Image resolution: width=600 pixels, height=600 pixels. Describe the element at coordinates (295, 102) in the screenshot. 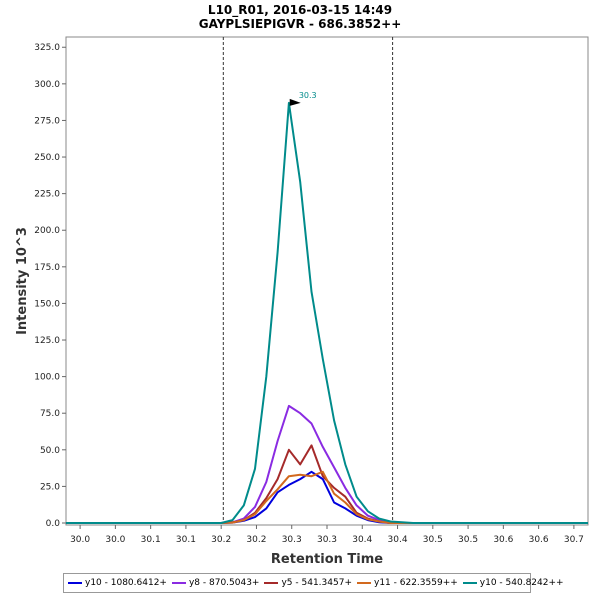

I see `peak-marker-arrow-icon` at that location.